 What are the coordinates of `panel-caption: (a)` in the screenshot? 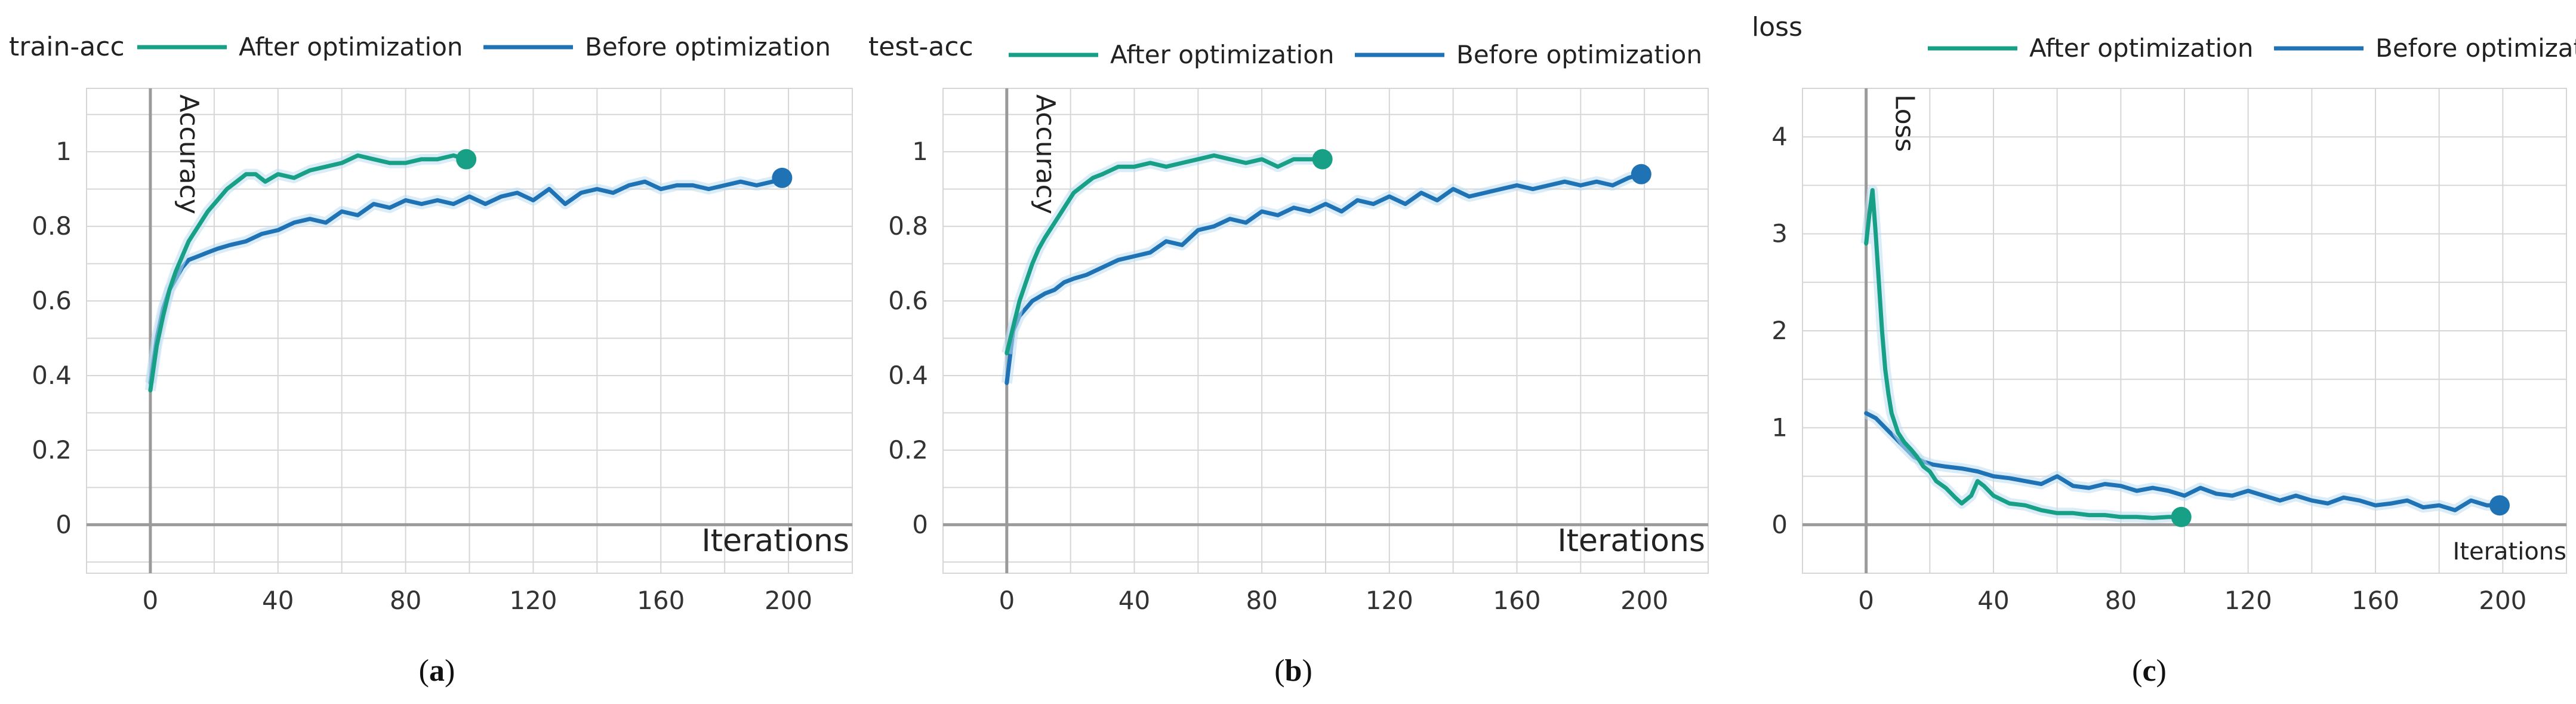 It's located at (437, 671).